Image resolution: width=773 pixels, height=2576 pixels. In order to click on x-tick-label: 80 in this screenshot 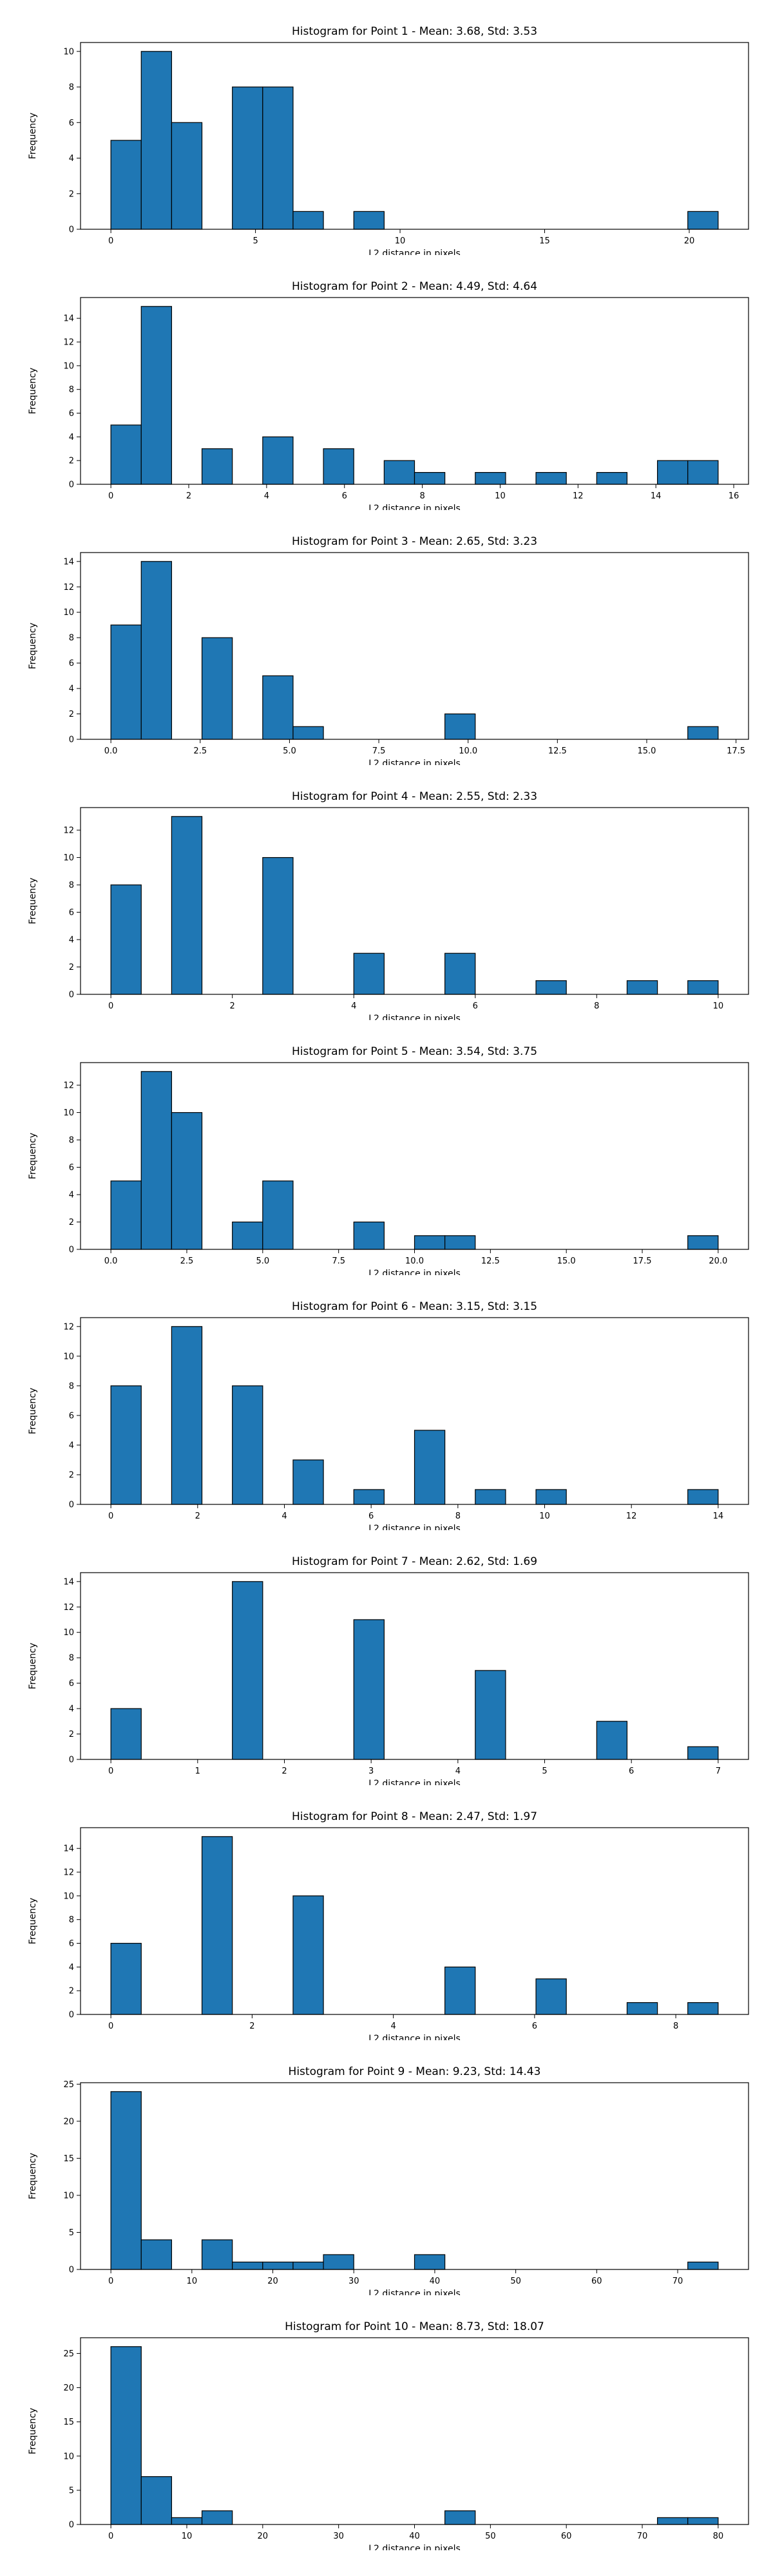, I will do `click(719, 2536)`.